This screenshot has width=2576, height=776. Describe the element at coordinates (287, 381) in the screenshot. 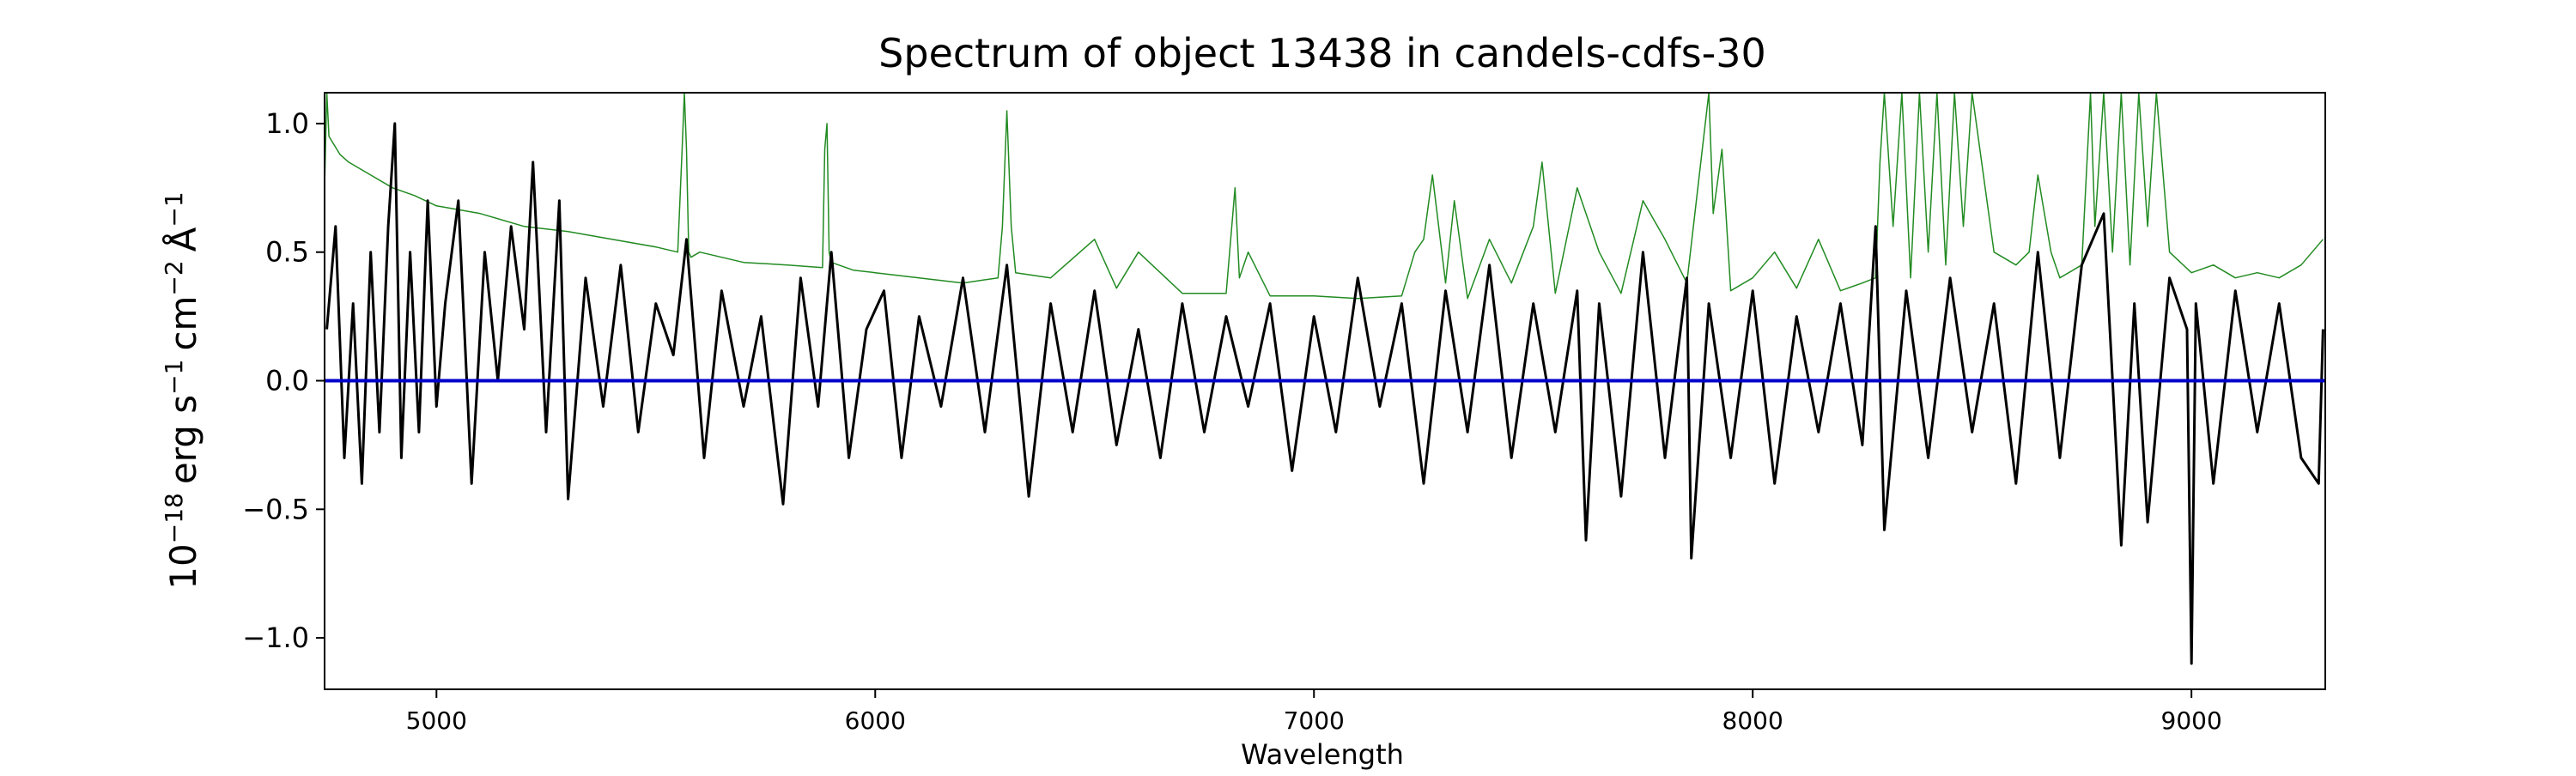

I see `y-tick-label: 0.0` at that location.